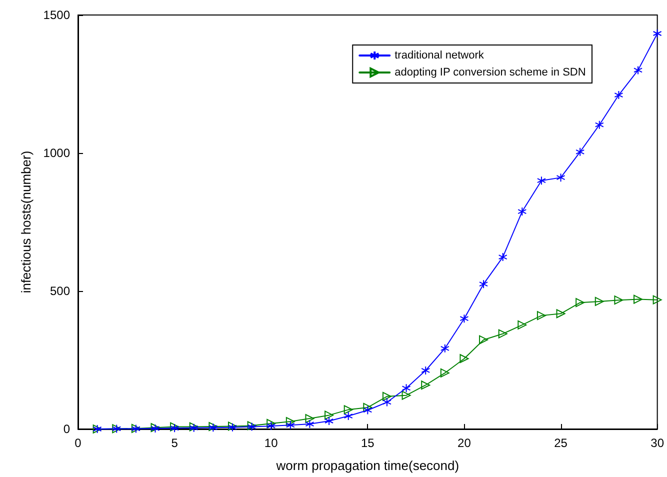 This screenshot has width=667, height=477. Describe the element at coordinates (439, 56) in the screenshot. I see `legend-label: traditional network` at that location.